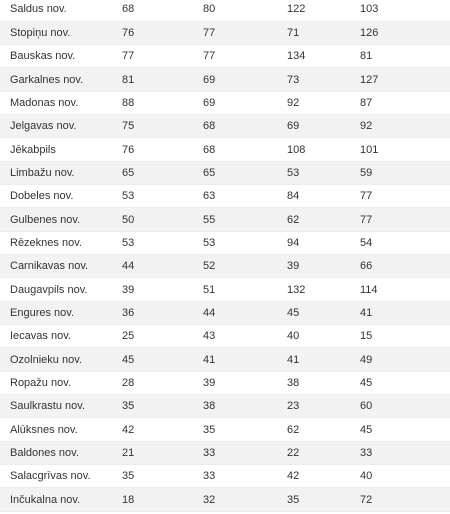  What do you see at coordinates (323, 289) in the screenshot?
I see `value-cell: 132` at bounding box center [323, 289].